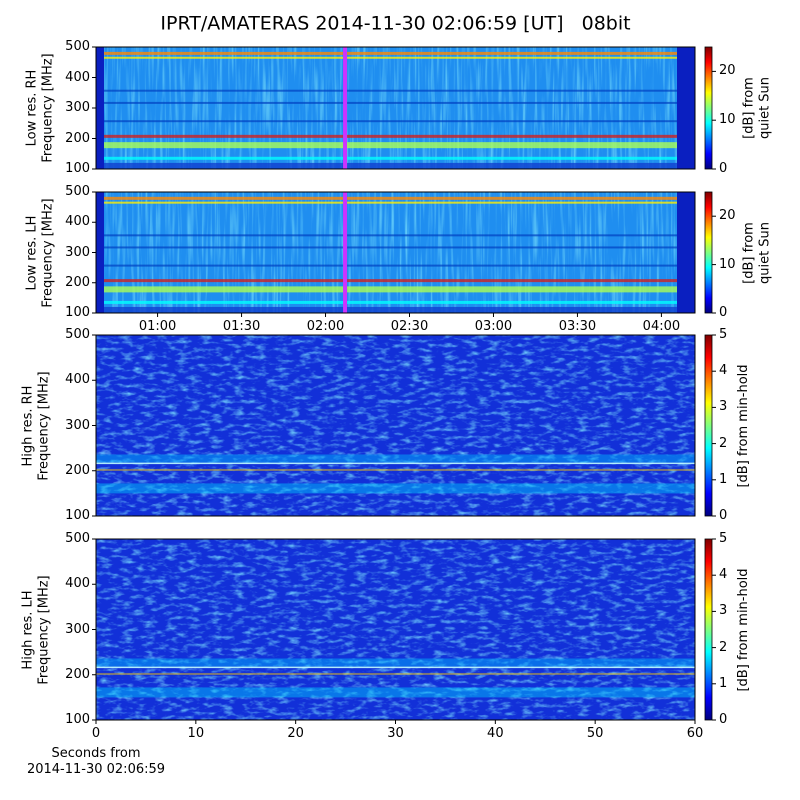  I want to click on x-tick-label: 01:30, so click(241, 326).